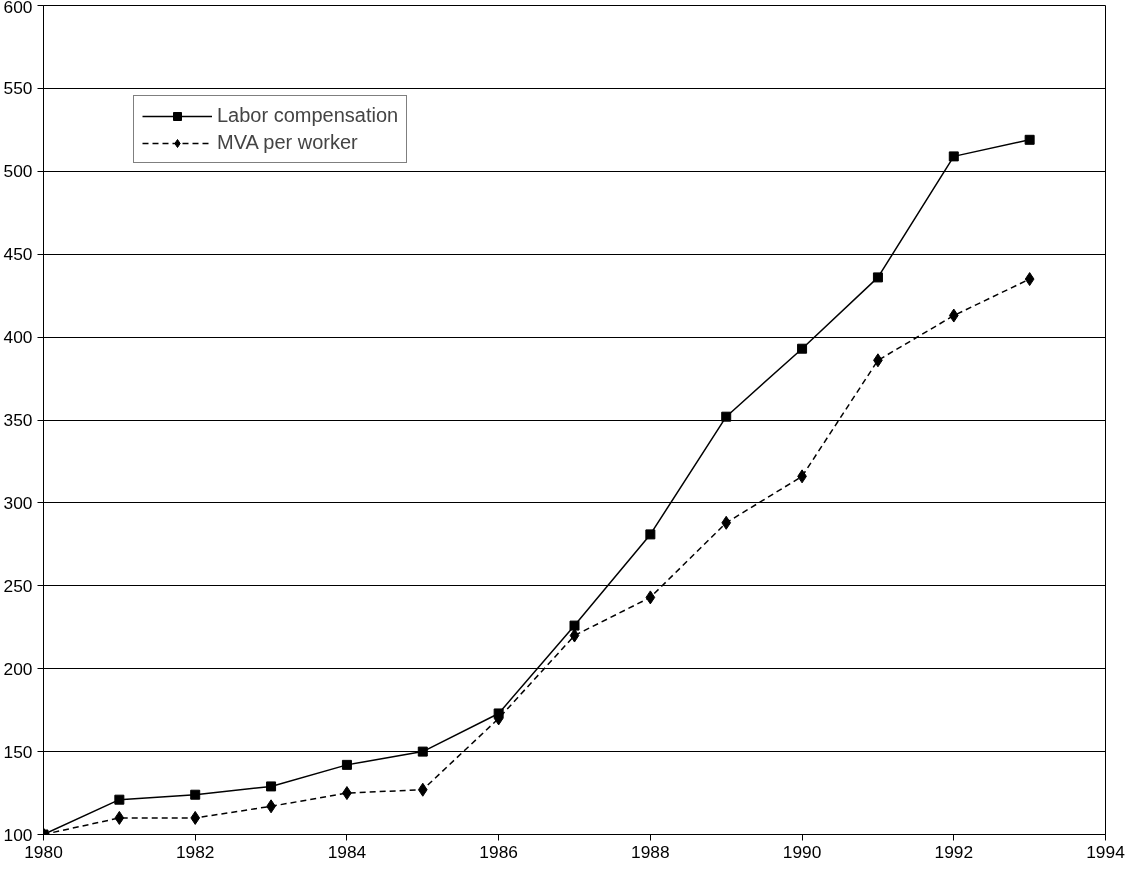  I want to click on y-tick-label: 300, so click(18, 502).